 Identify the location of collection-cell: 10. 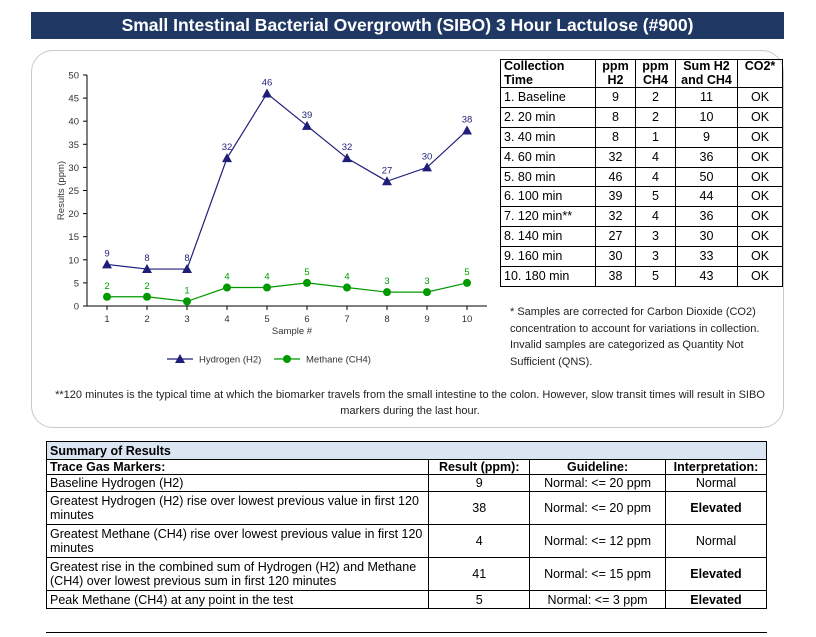
(706, 117).